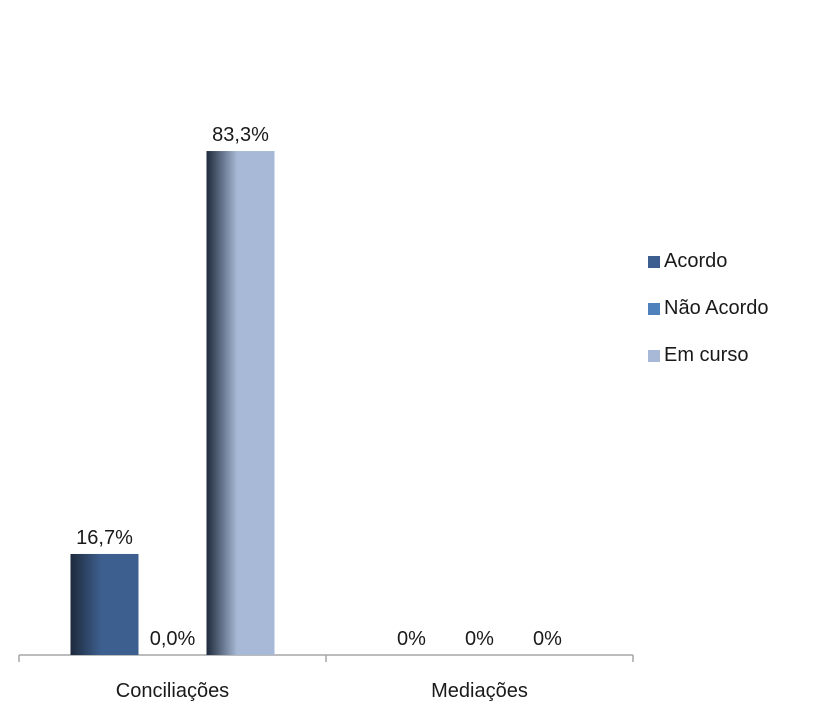  Describe the element at coordinates (322, 691) in the screenshot. I see `category-labels-group: Conciliações Mediações` at that location.